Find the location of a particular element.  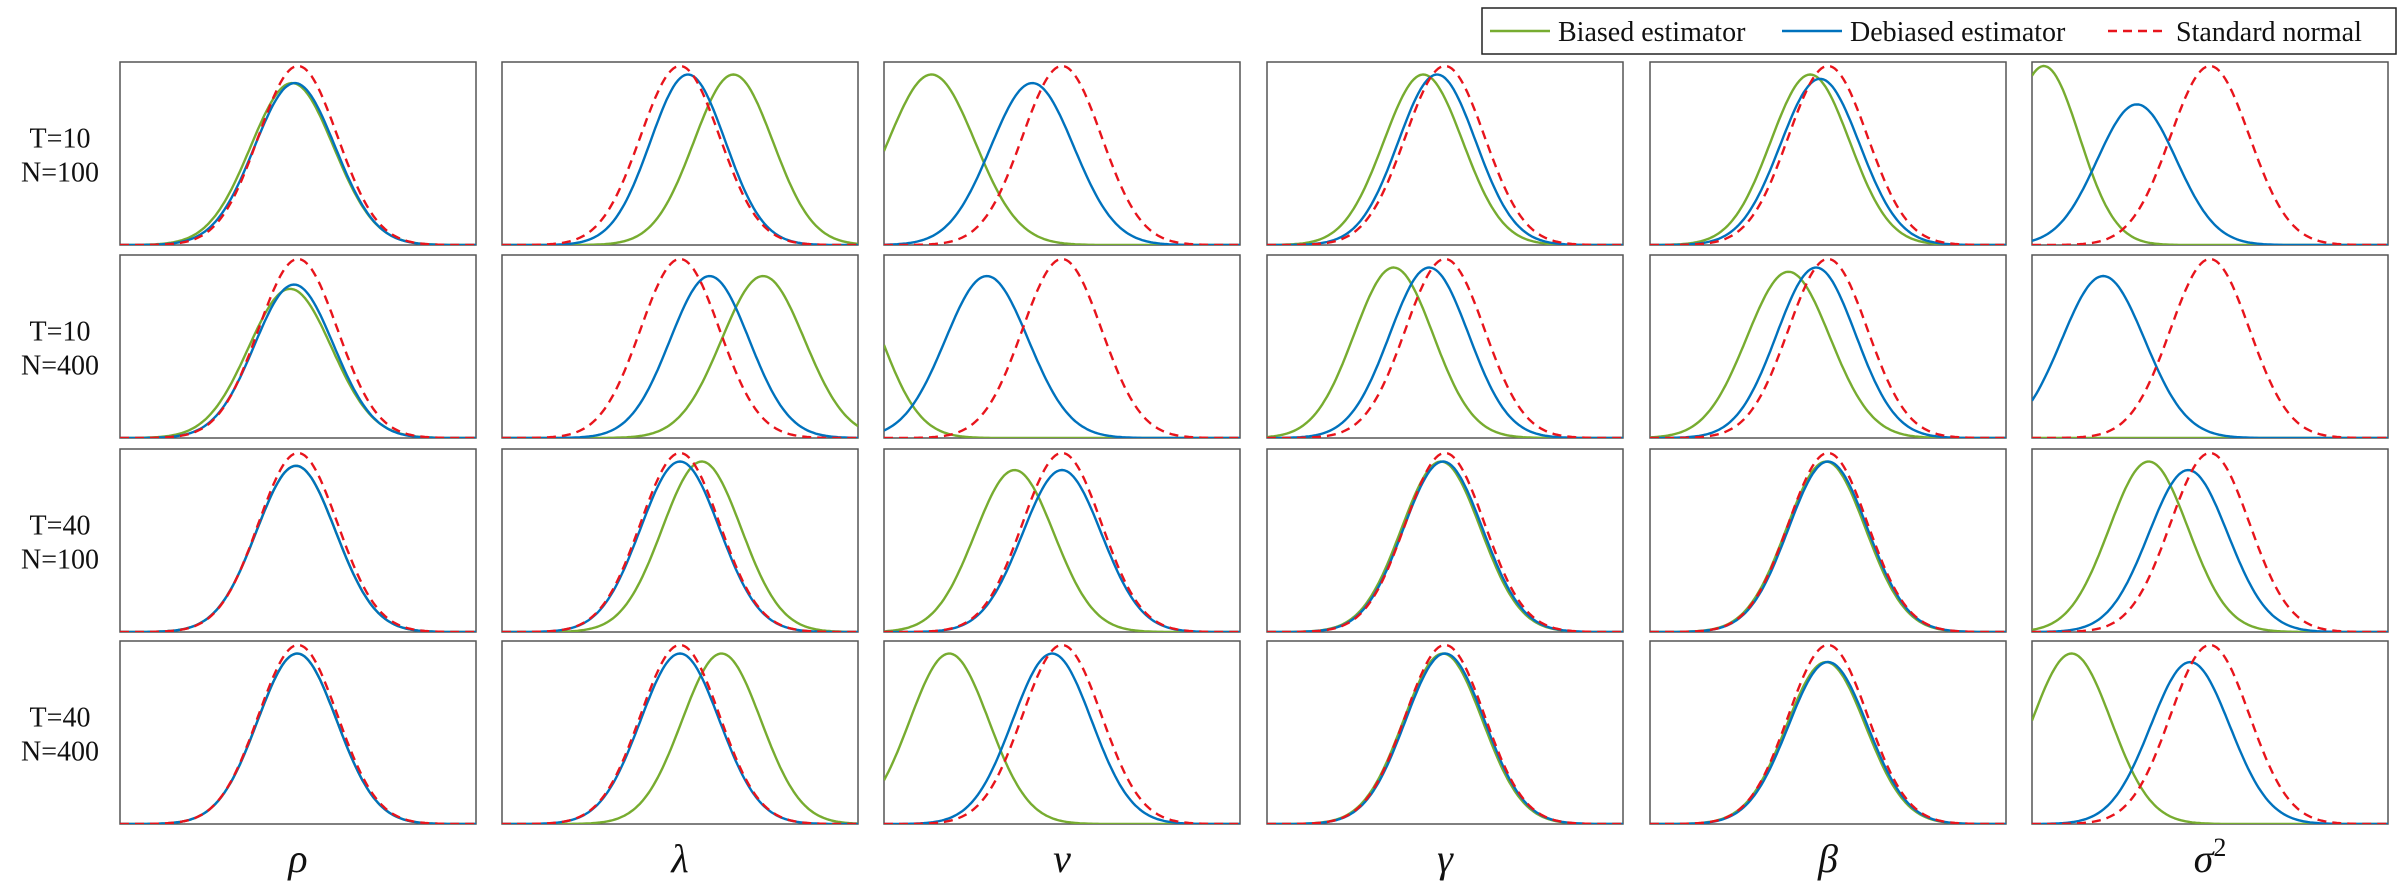

panel-r2-c5 is located at coordinates (1828, 346).